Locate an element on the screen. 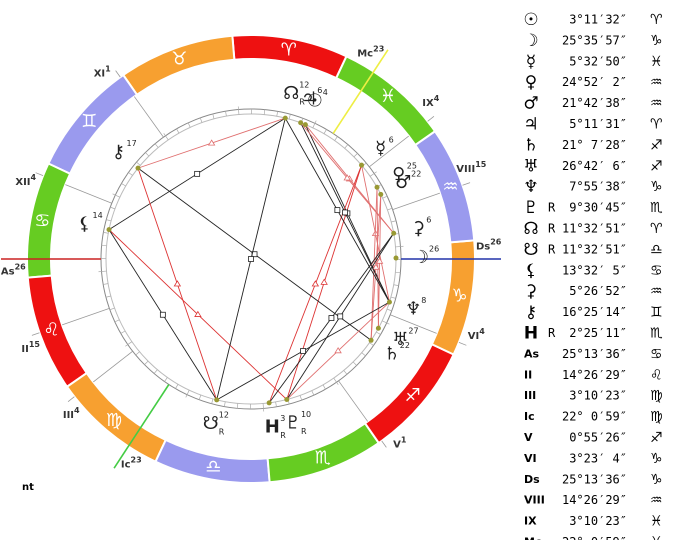 The image size is (683, 540). list-house: VI is located at coordinates (530, 458).